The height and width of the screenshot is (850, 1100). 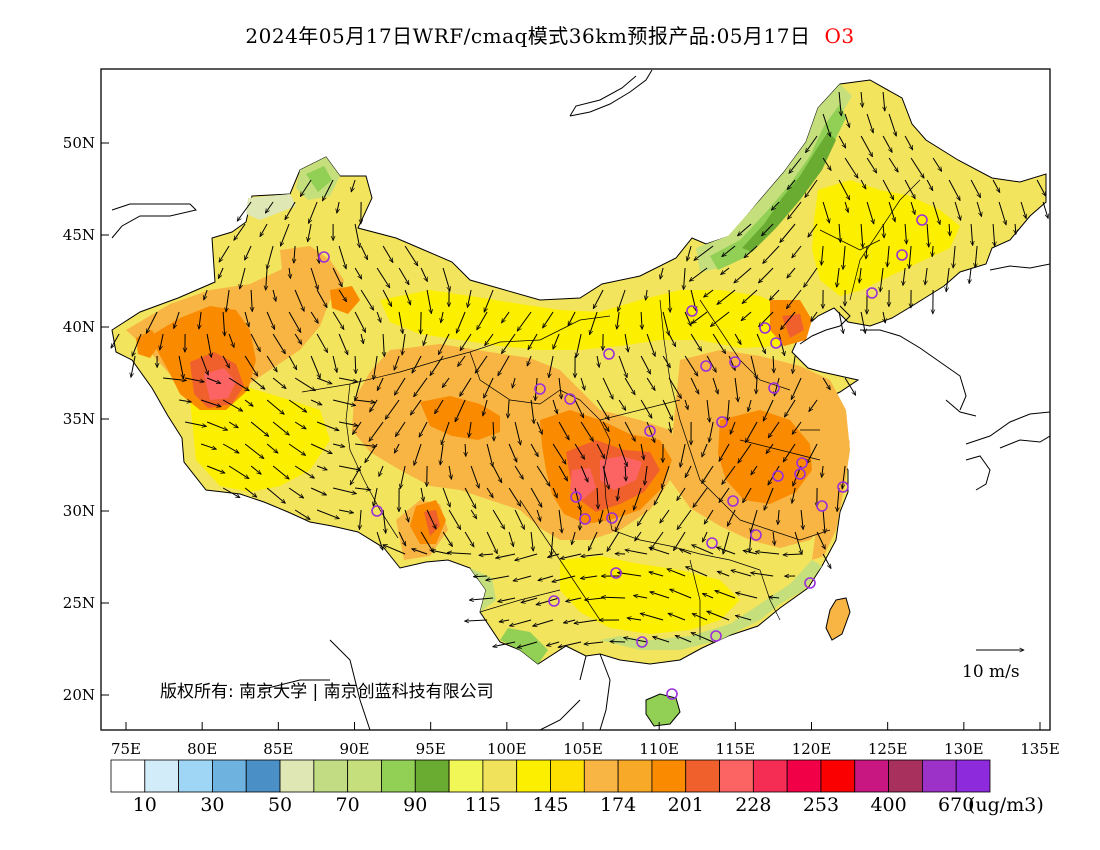 What do you see at coordinates (583, 749) in the screenshot?
I see `lon-tick-label: 105E` at bounding box center [583, 749].